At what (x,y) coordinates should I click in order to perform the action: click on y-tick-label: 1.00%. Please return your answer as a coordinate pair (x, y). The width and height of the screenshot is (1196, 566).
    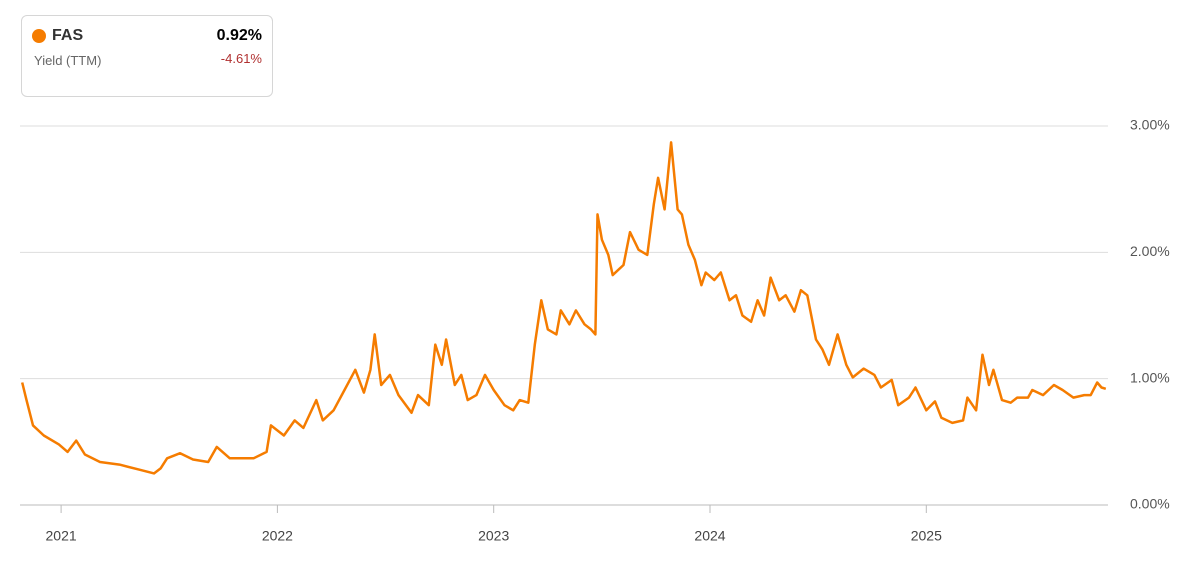
    Looking at the image, I should click on (1150, 377).